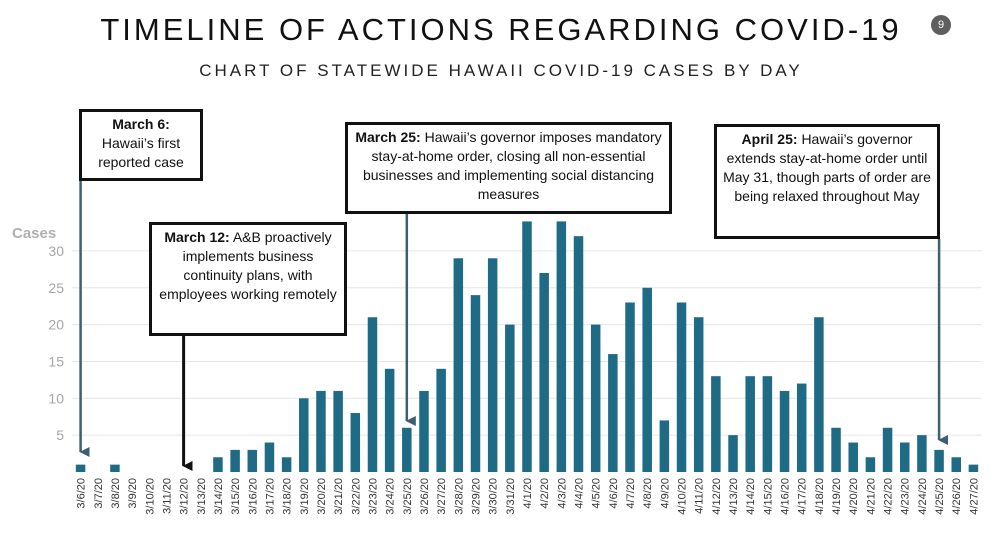 The width and height of the screenshot is (1002, 534). What do you see at coordinates (218, 464) in the screenshot?
I see `bar-3/14/20` at bounding box center [218, 464].